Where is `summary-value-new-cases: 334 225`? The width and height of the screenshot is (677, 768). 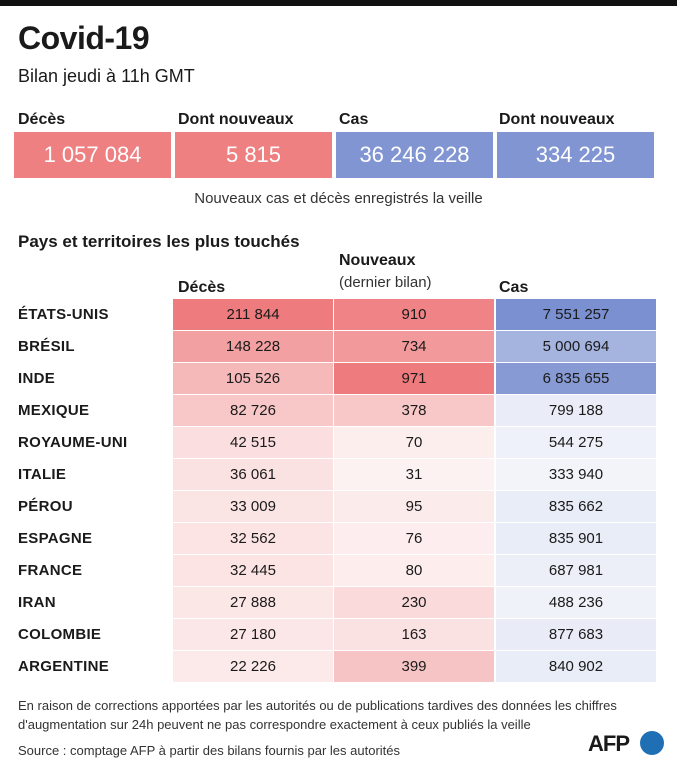
summary-value-new-cases: 334 225 is located at coordinates (575, 155).